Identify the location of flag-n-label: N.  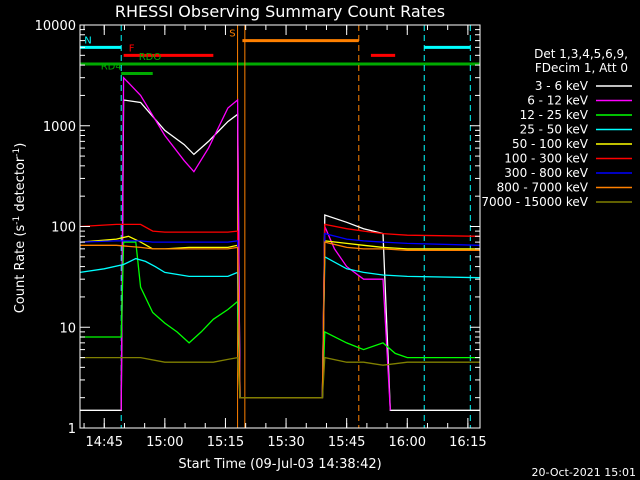
(87, 40).